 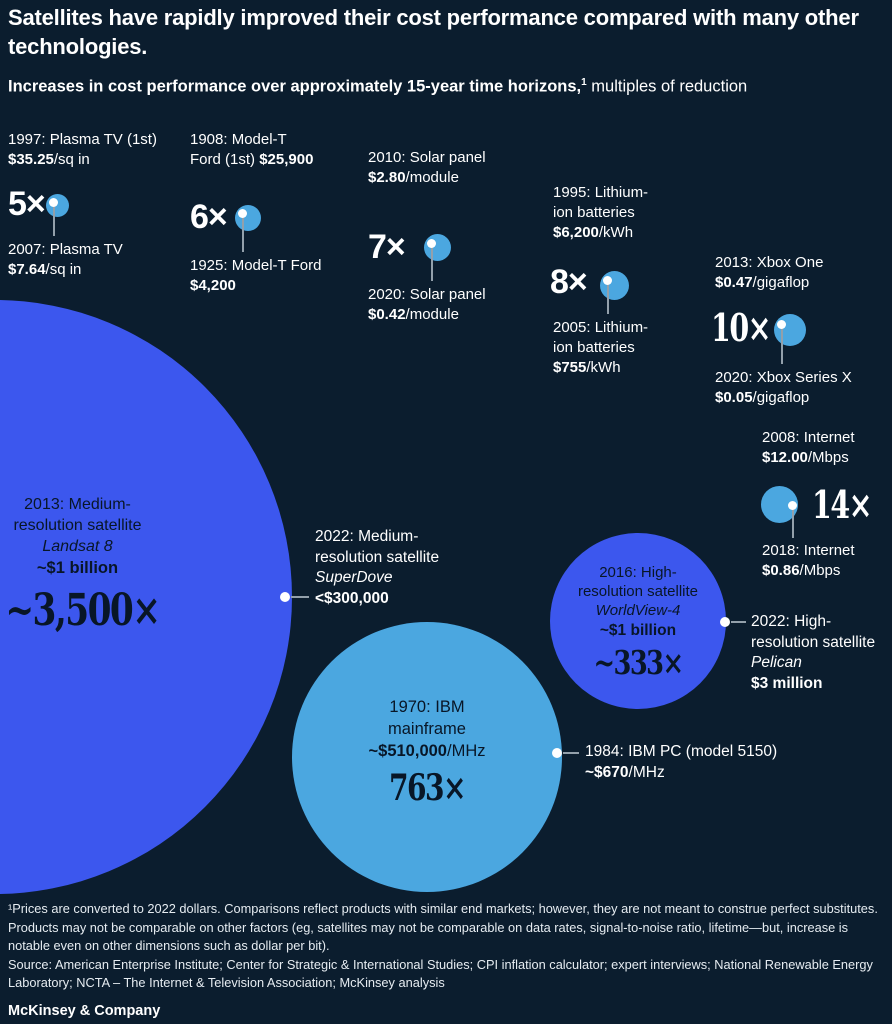 What do you see at coordinates (808, 447) in the screenshot?
I see `label-internet-from: 2008: Internet $12.00/Mbps` at bounding box center [808, 447].